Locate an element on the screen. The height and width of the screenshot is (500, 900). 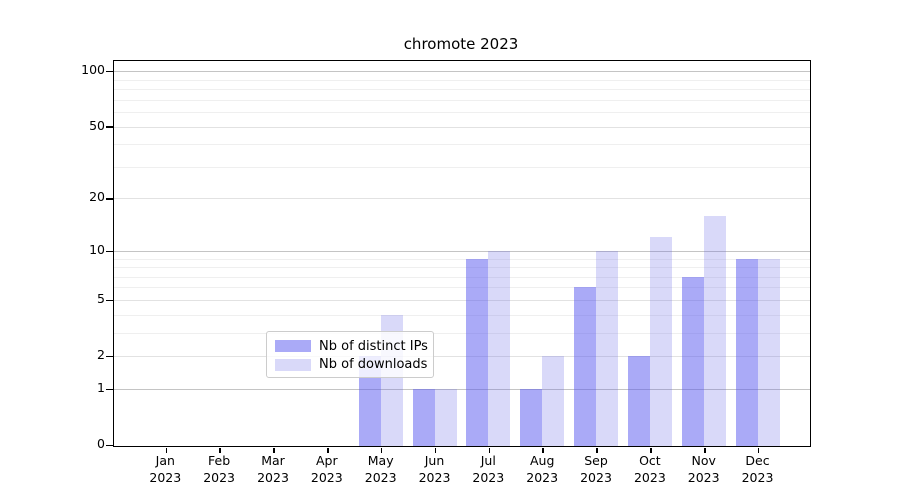
legend-item-distinct-ips: Nb of distinct IPs is located at coordinates (351, 346).